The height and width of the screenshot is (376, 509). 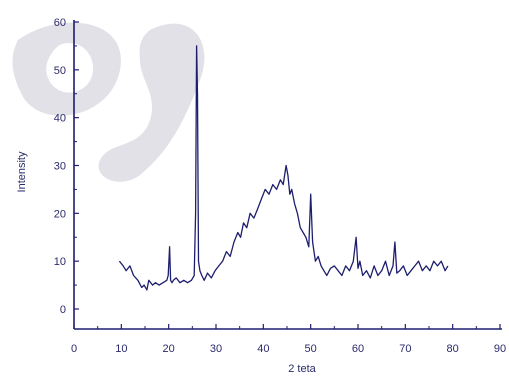 I want to click on y-tick-label: 50, so click(x=60, y=71).